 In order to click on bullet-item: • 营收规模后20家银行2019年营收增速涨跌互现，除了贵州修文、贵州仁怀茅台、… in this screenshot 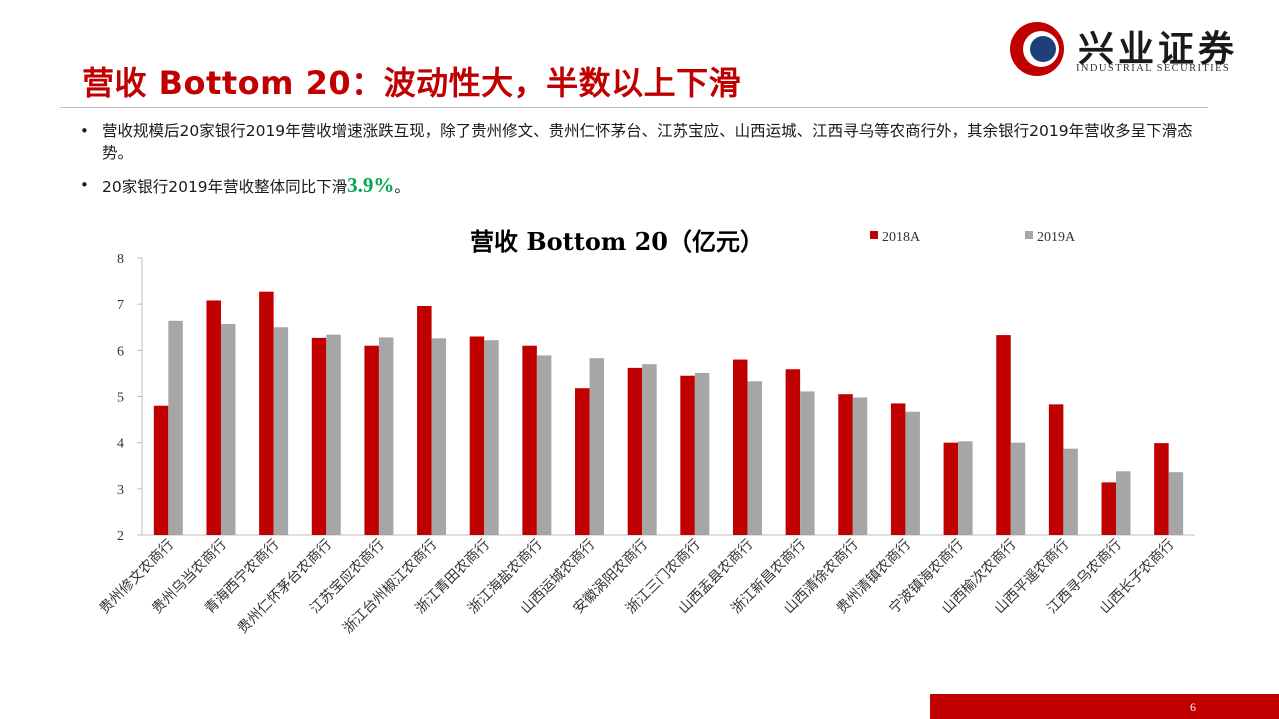, I will do `click(645, 142)`.